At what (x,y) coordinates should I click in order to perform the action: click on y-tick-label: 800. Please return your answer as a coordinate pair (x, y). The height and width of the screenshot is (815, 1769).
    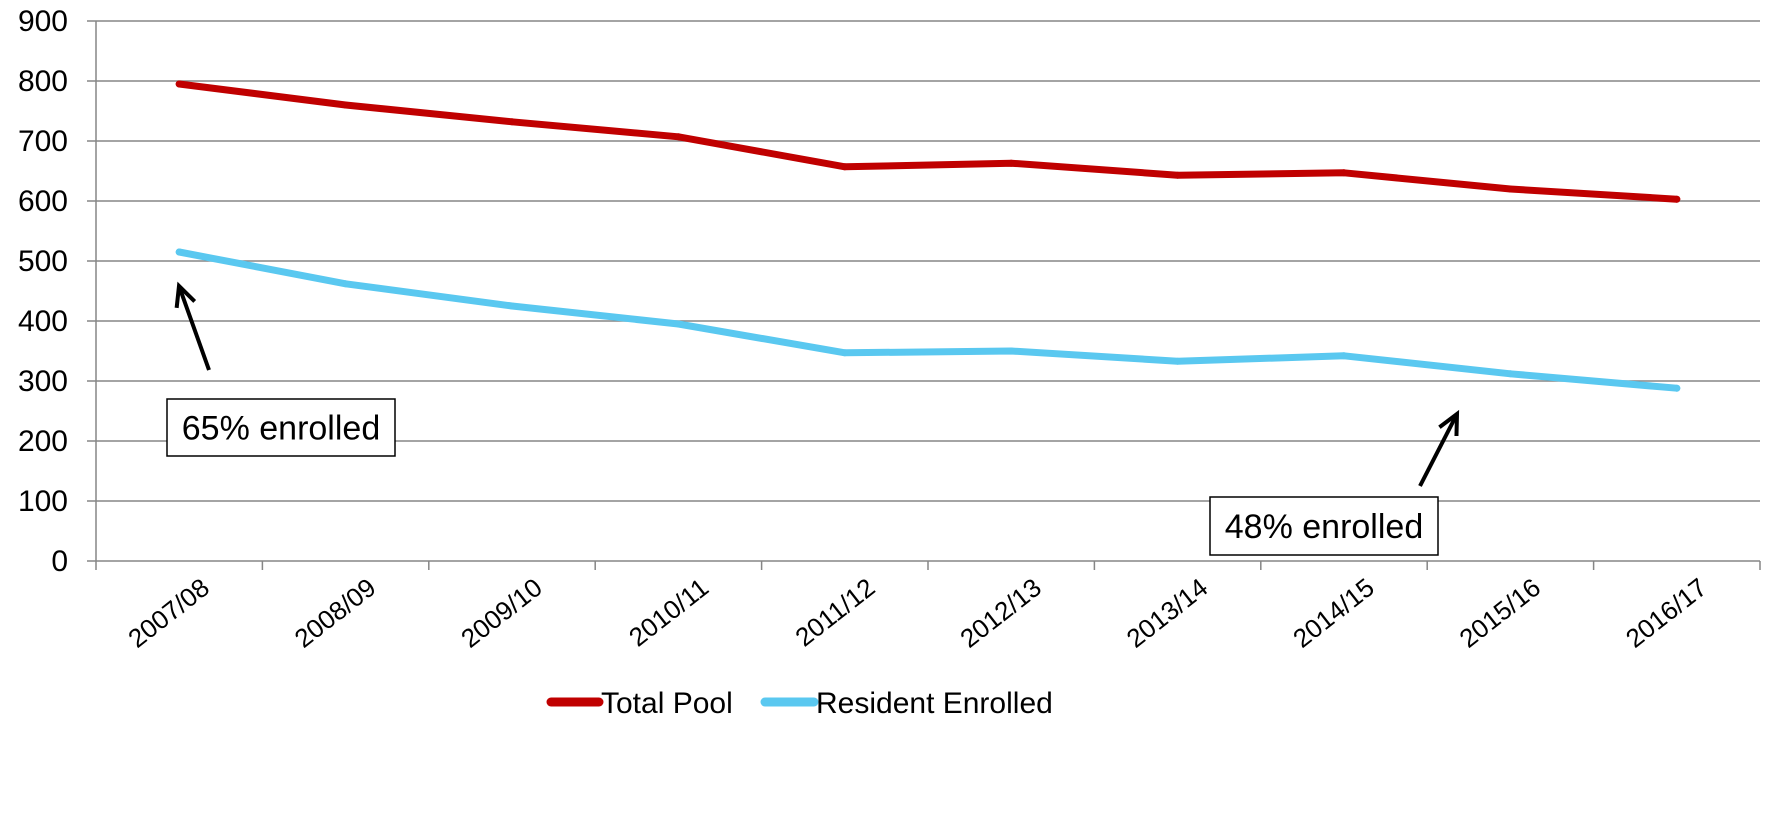
    Looking at the image, I should click on (43, 81).